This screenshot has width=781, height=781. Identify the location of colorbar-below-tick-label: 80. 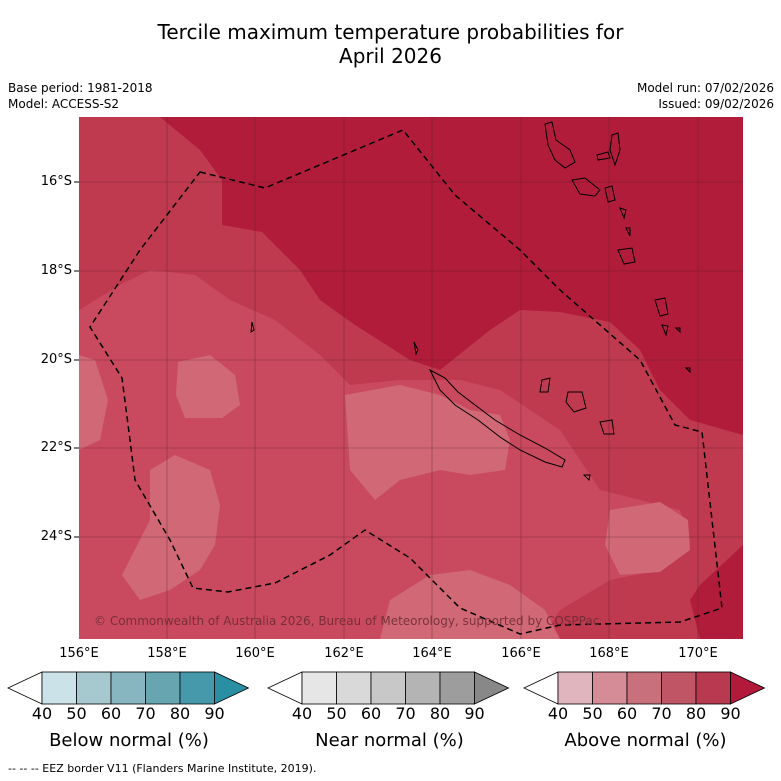
(180, 713).